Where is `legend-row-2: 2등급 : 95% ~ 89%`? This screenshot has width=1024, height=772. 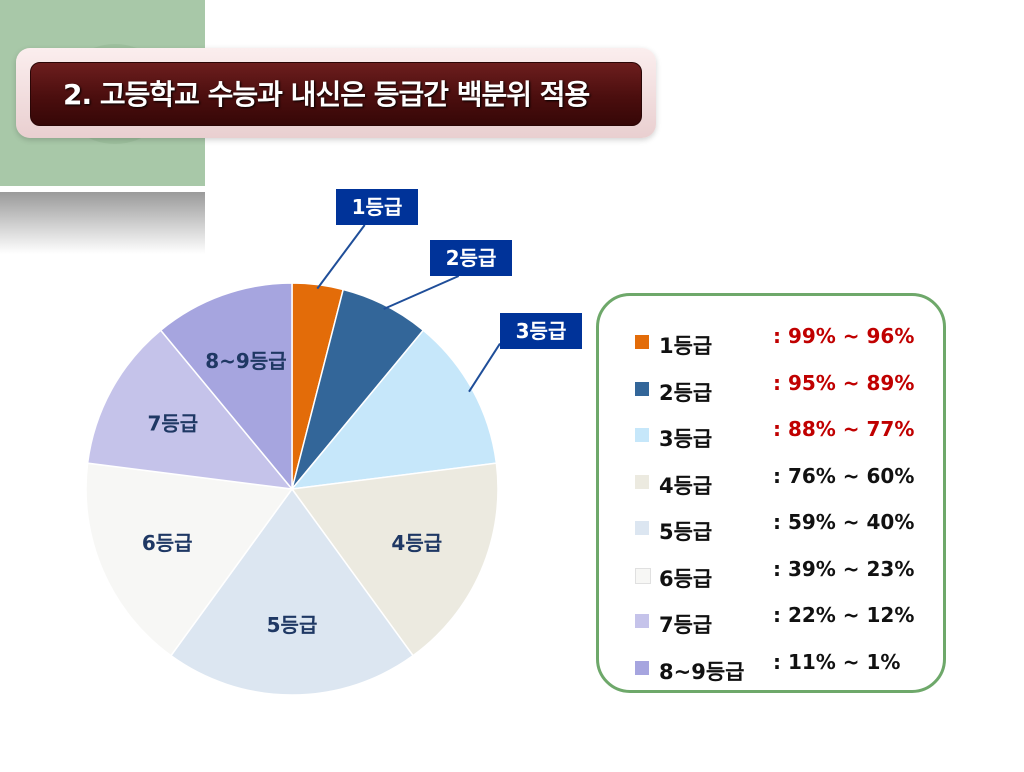 legend-row-2: 2등급 : 95% ~ 89% is located at coordinates (785, 389).